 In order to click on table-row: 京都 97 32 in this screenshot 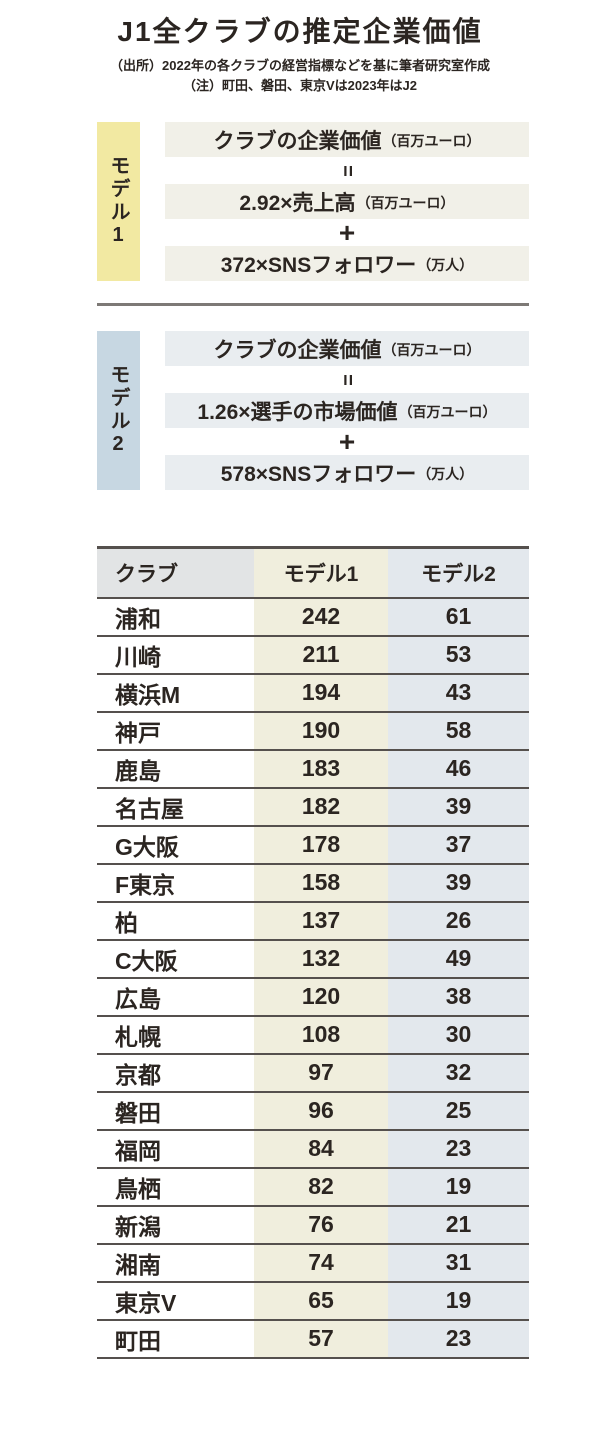, I will do `click(313, 1072)`.